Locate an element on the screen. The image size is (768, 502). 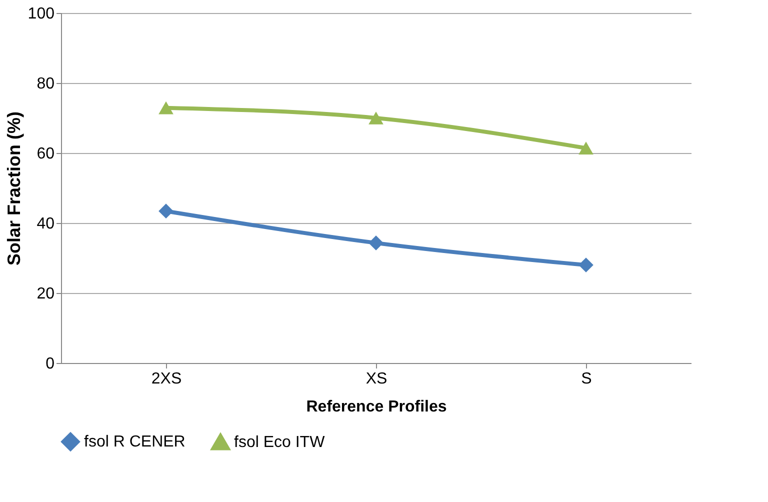
x-tick-label: S is located at coordinates (586, 379).